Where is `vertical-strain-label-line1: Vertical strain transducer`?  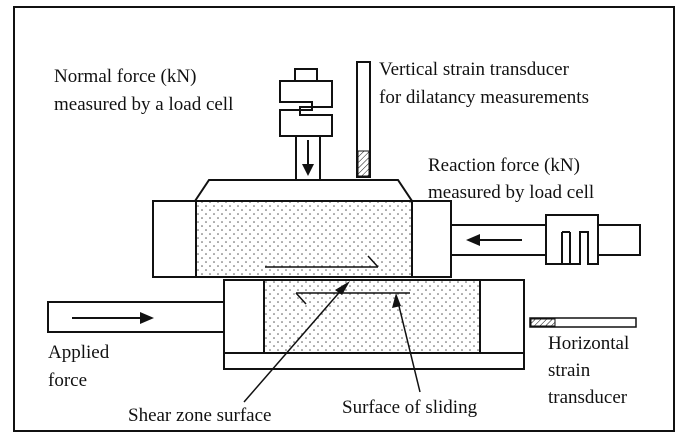 vertical-strain-label-line1: Vertical strain transducer is located at coordinates (474, 69).